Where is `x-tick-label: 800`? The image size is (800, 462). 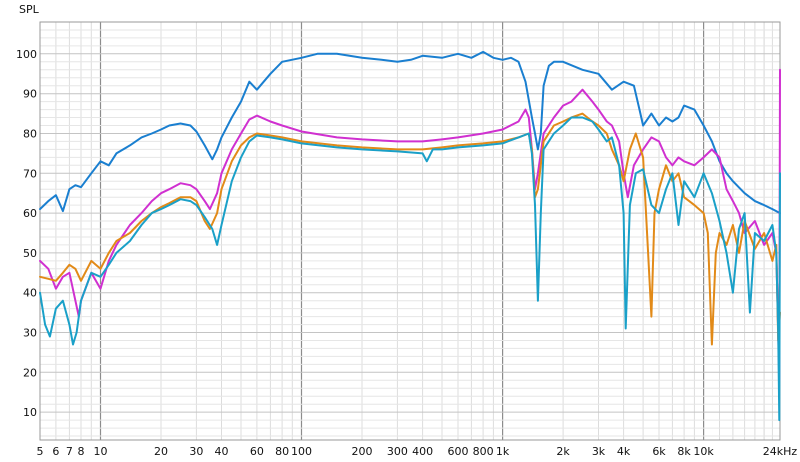
x-tick-label: 800 is located at coordinates (483, 451).